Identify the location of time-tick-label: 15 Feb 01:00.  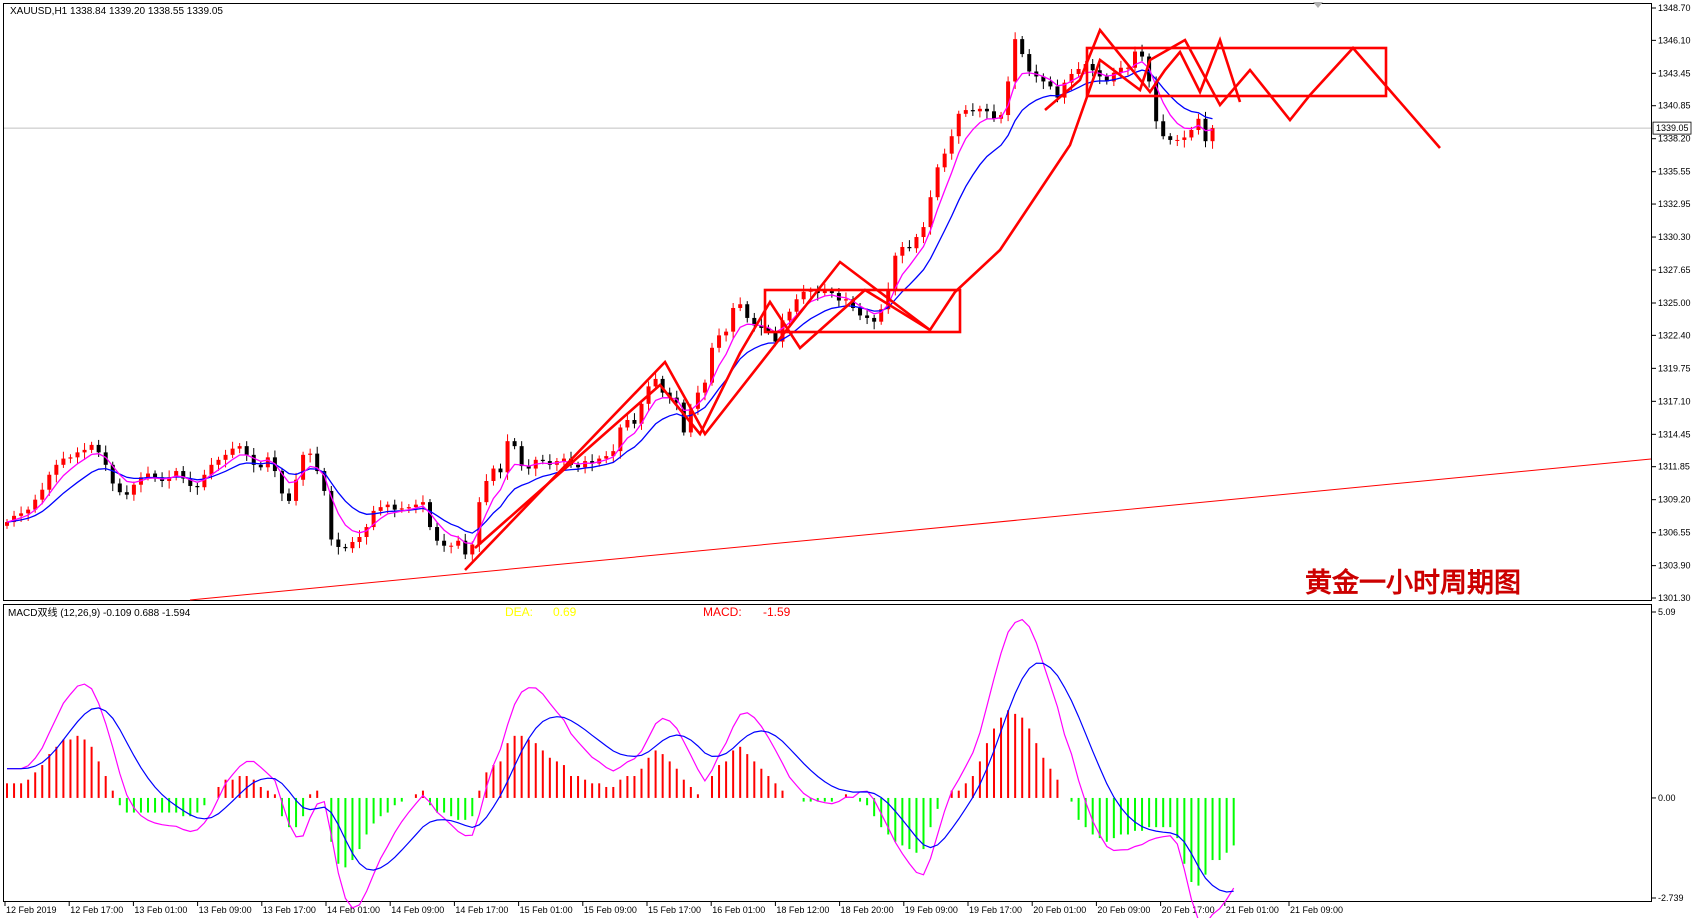
(546, 910).